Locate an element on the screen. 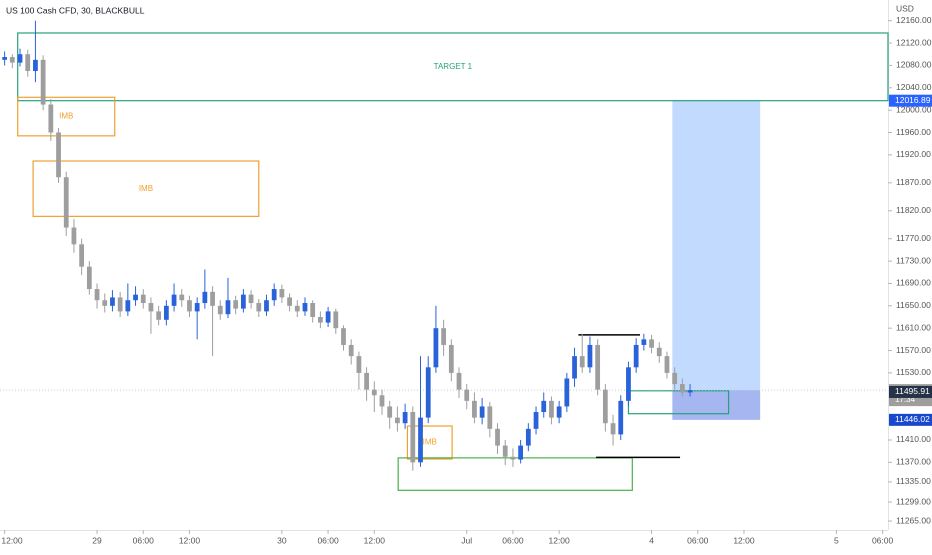  y-tick-label: 11299.00 is located at coordinates (913, 501).